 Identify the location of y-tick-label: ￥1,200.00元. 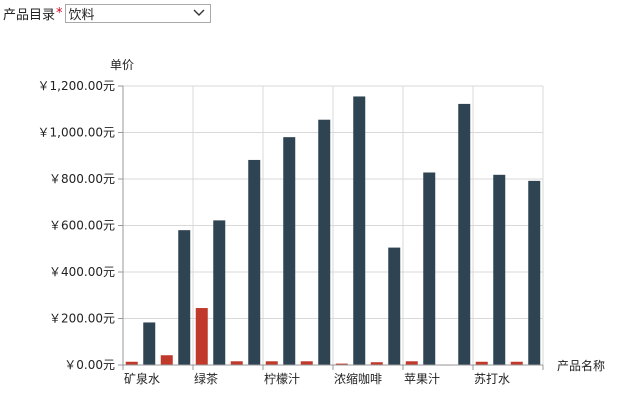
(76, 86).